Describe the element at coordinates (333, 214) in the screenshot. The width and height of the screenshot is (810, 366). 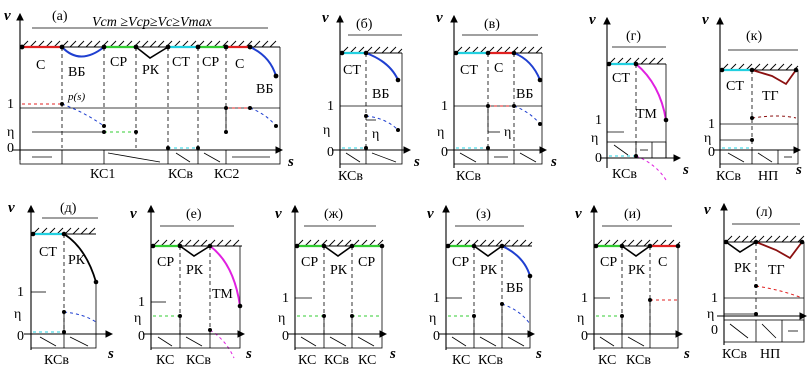
I see `panel-title: (ж)` at that location.